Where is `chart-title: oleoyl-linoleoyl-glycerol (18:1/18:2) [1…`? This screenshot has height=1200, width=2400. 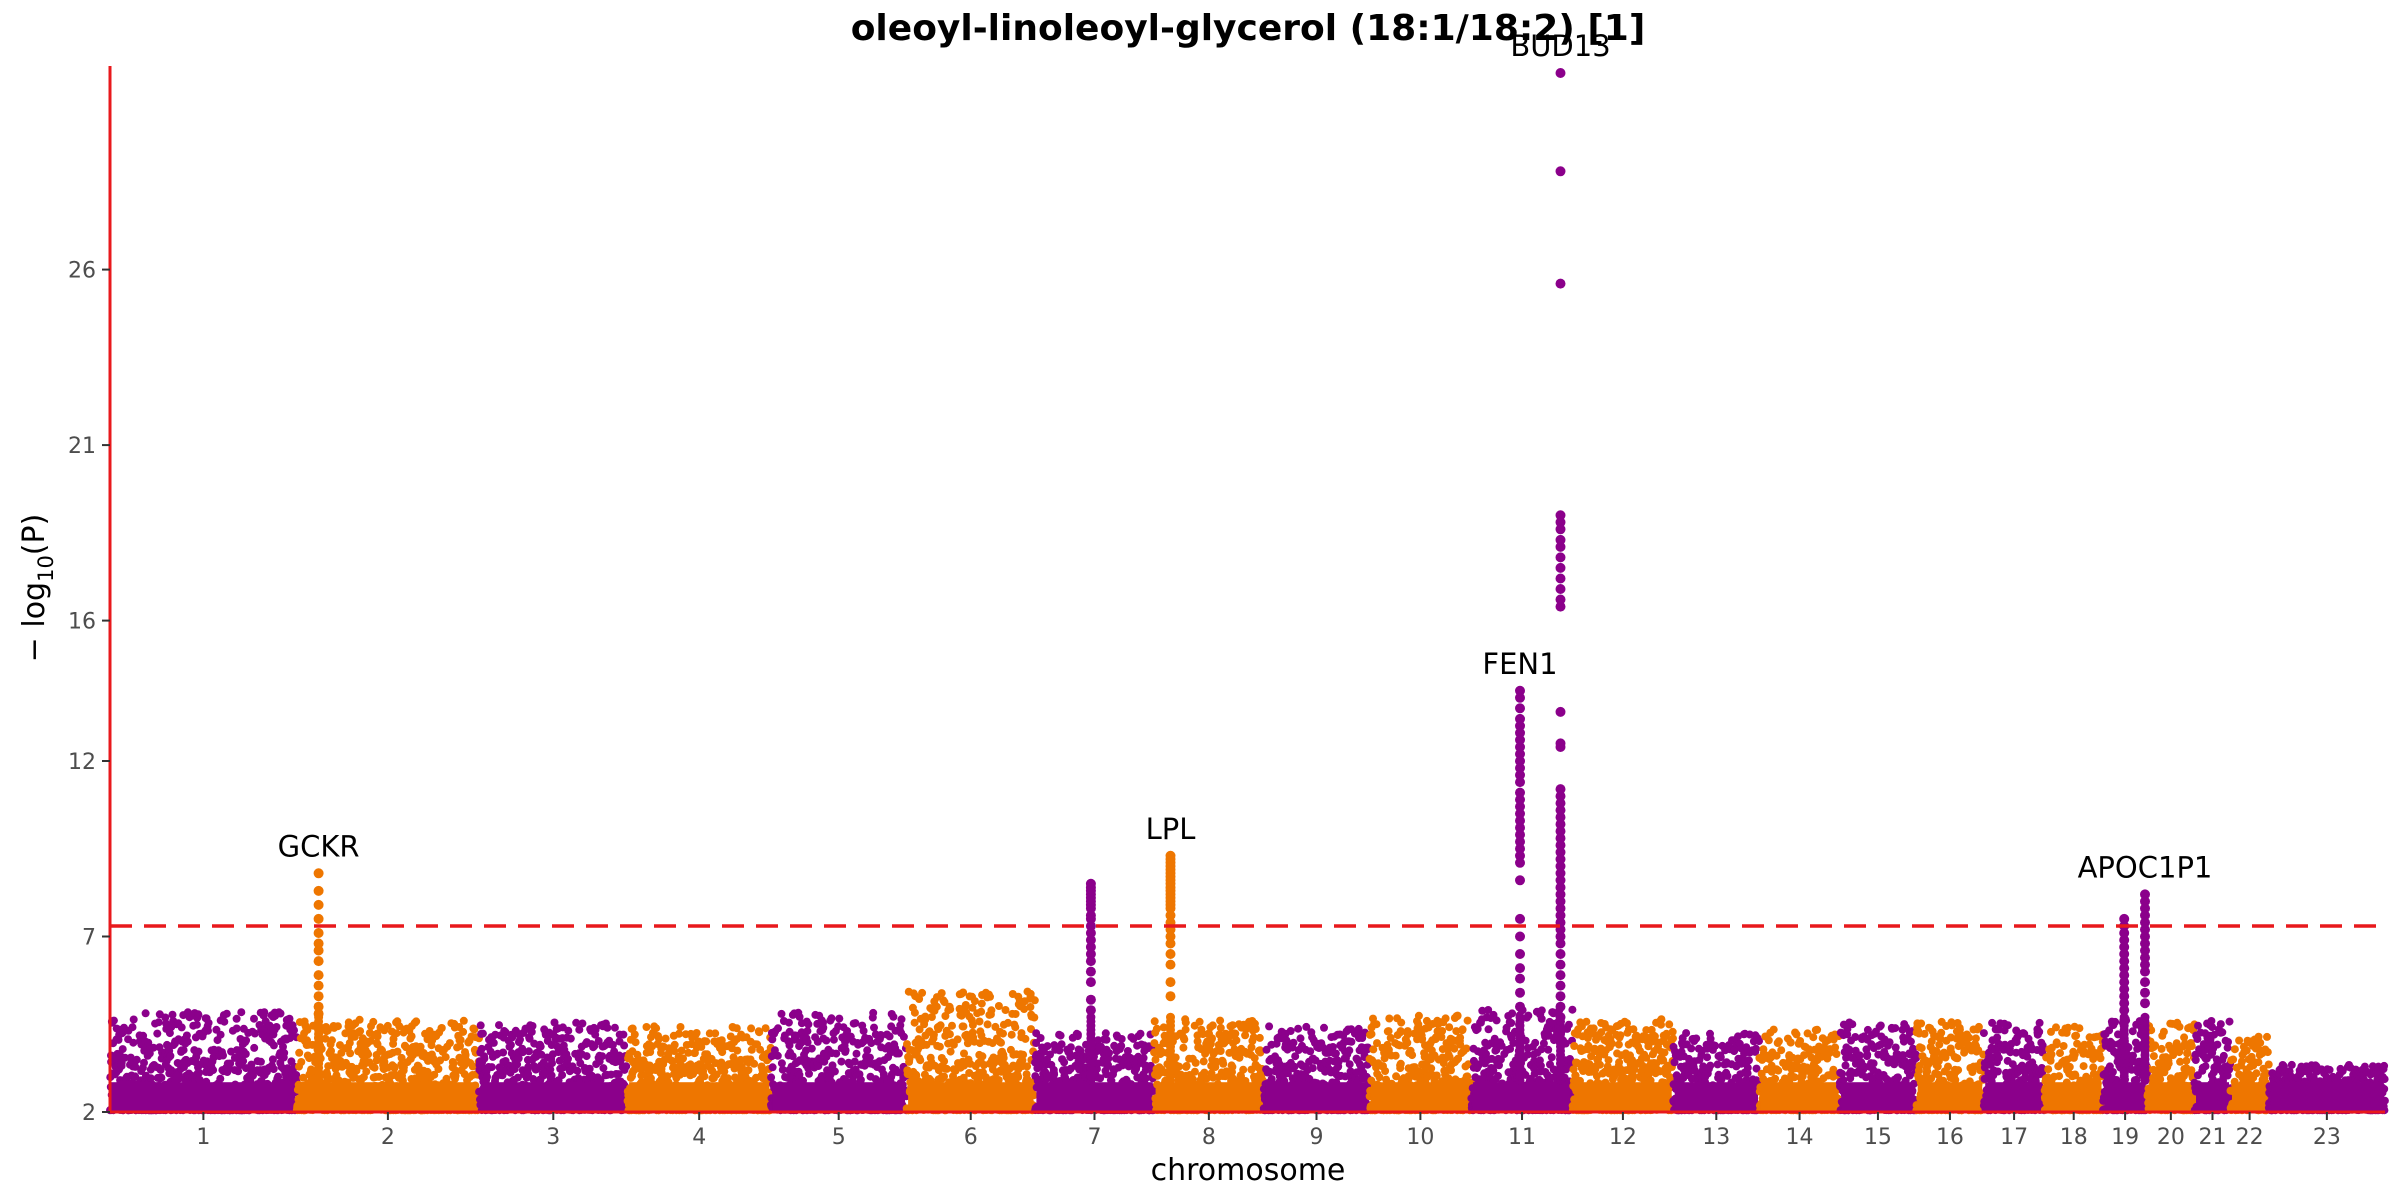 chart-title: oleoyl-linoleoyl-glycerol (18:1/18:2) [1… is located at coordinates (1248, 28).